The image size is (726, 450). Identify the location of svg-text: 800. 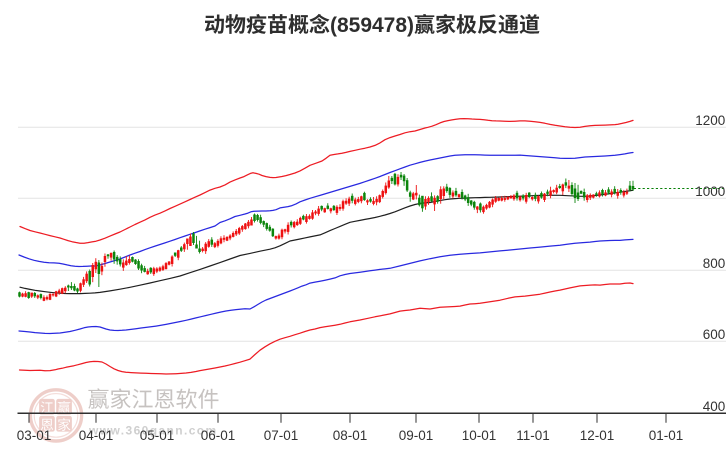
(714, 263).